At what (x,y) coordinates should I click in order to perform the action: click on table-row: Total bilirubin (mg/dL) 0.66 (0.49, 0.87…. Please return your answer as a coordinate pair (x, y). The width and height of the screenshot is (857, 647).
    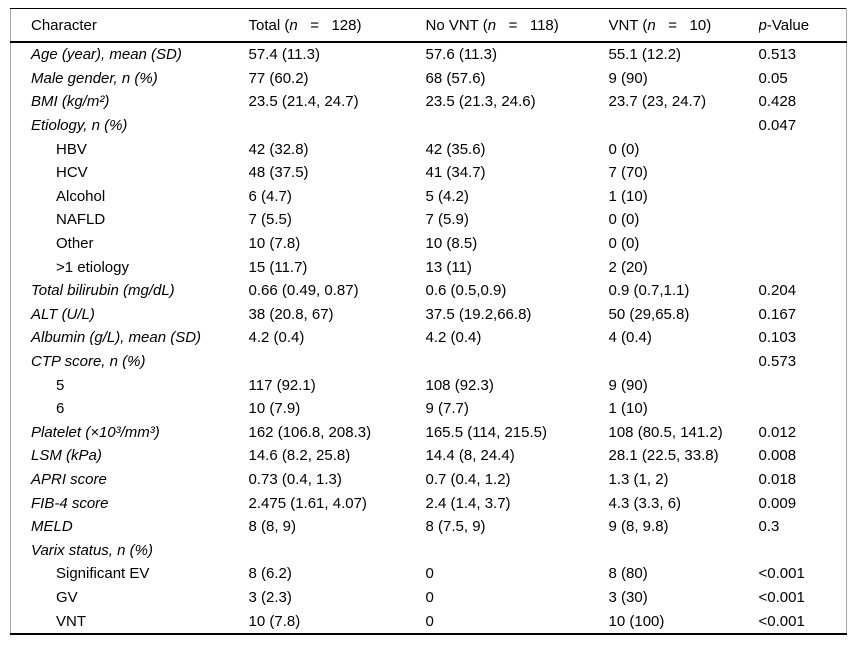
    Looking at the image, I should click on (429, 291).